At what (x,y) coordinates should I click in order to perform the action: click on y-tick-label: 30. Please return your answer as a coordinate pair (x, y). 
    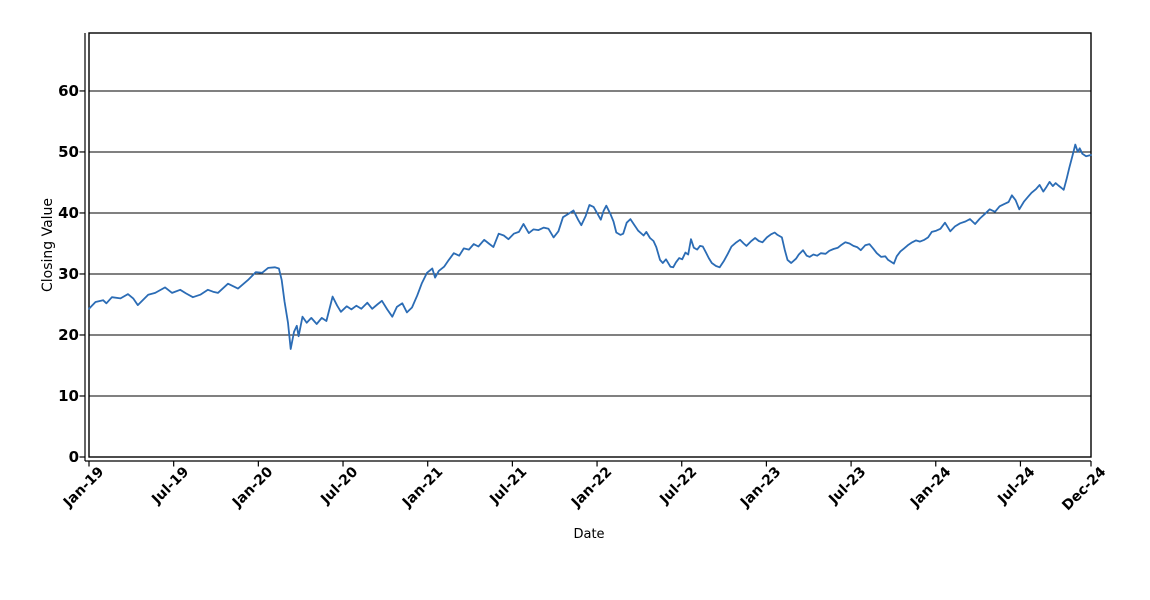
    Looking at the image, I should click on (68, 273).